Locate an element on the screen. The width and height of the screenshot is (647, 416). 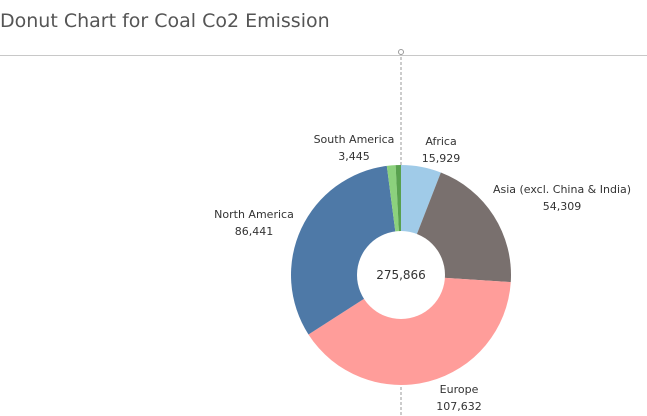
slice-value-north-america: 86,441 is located at coordinates (254, 231).